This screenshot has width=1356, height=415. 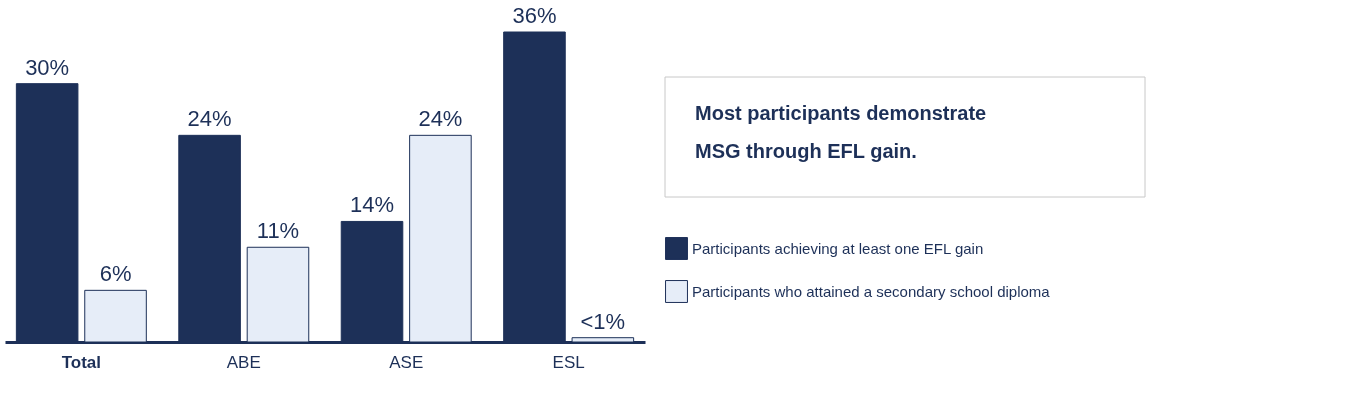 What do you see at coordinates (243, 362) in the screenshot?
I see `x-tick-label: ABE` at bounding box center [243, 362].